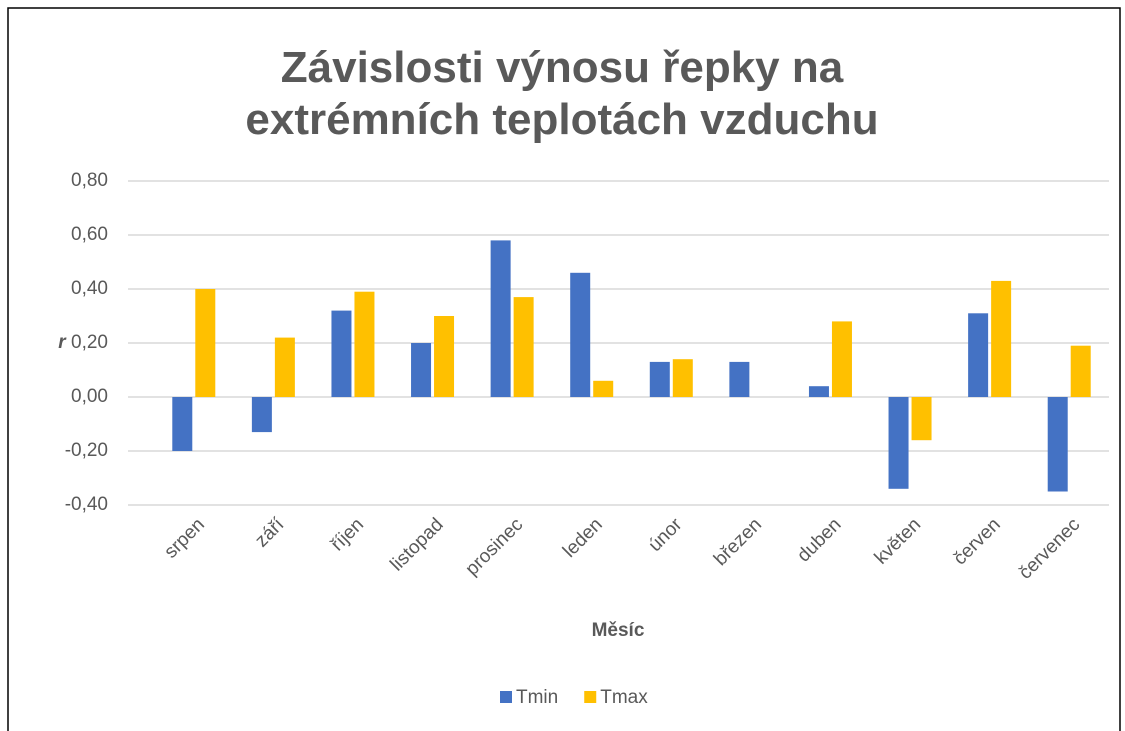 Image resolution: width=1125 pixels, height=731 pixels. Describe the element at coordinates (347, 534) in the screenshot. I see `x-tick-label: říjen` at that location.